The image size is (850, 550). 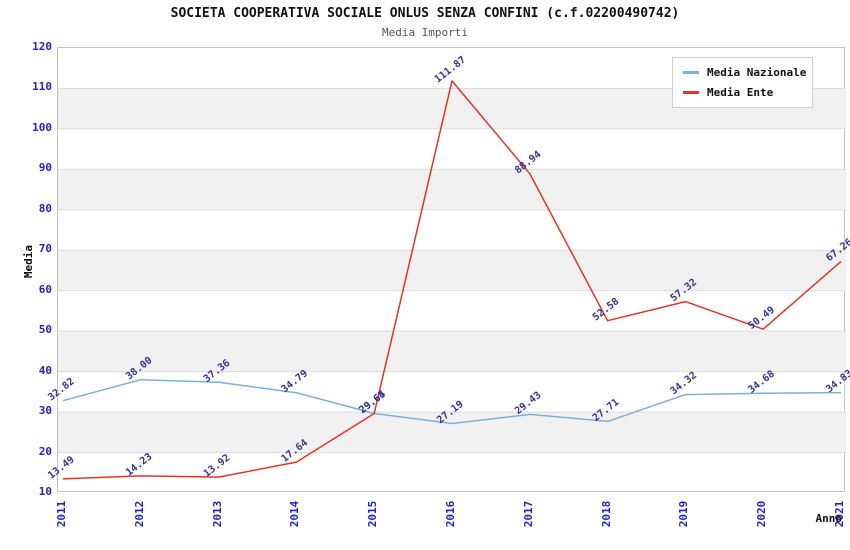 What do you see at coordinates (45, 491) in the screenshot?
I see `y-tick-label: 10` at bounding box center [45, 491].